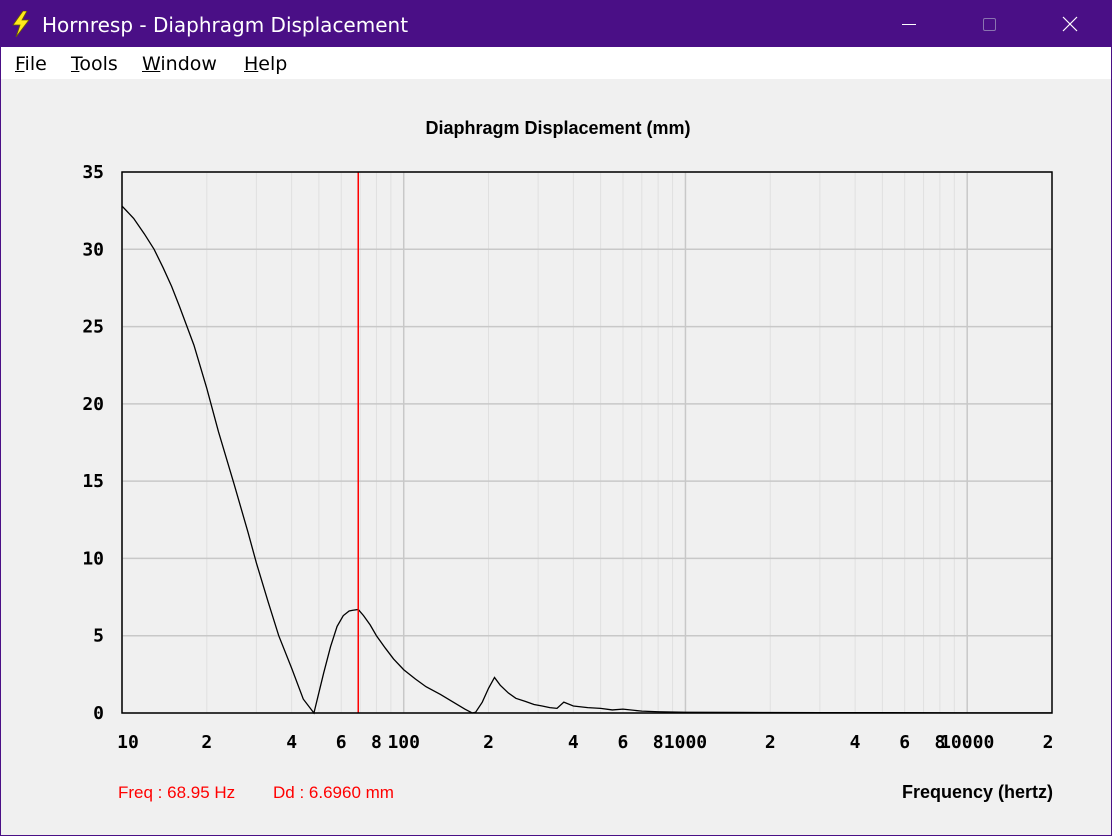  Describe the element at coordinates (333, 792) in the screenshot. I see `dd-readout: Dd : 6.6960 mm` at that location.